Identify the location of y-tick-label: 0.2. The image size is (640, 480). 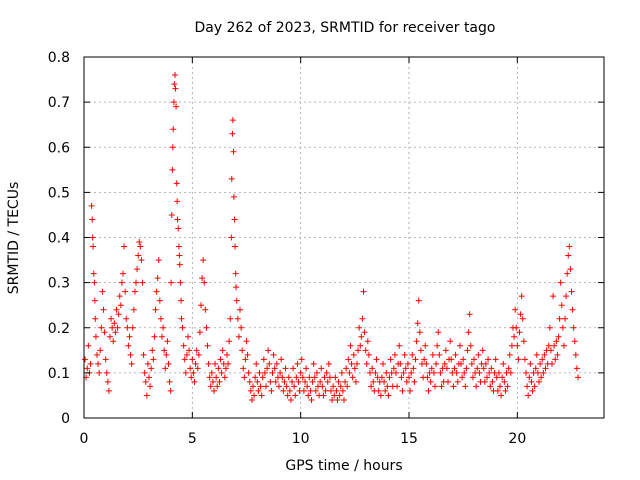
(59, 329).